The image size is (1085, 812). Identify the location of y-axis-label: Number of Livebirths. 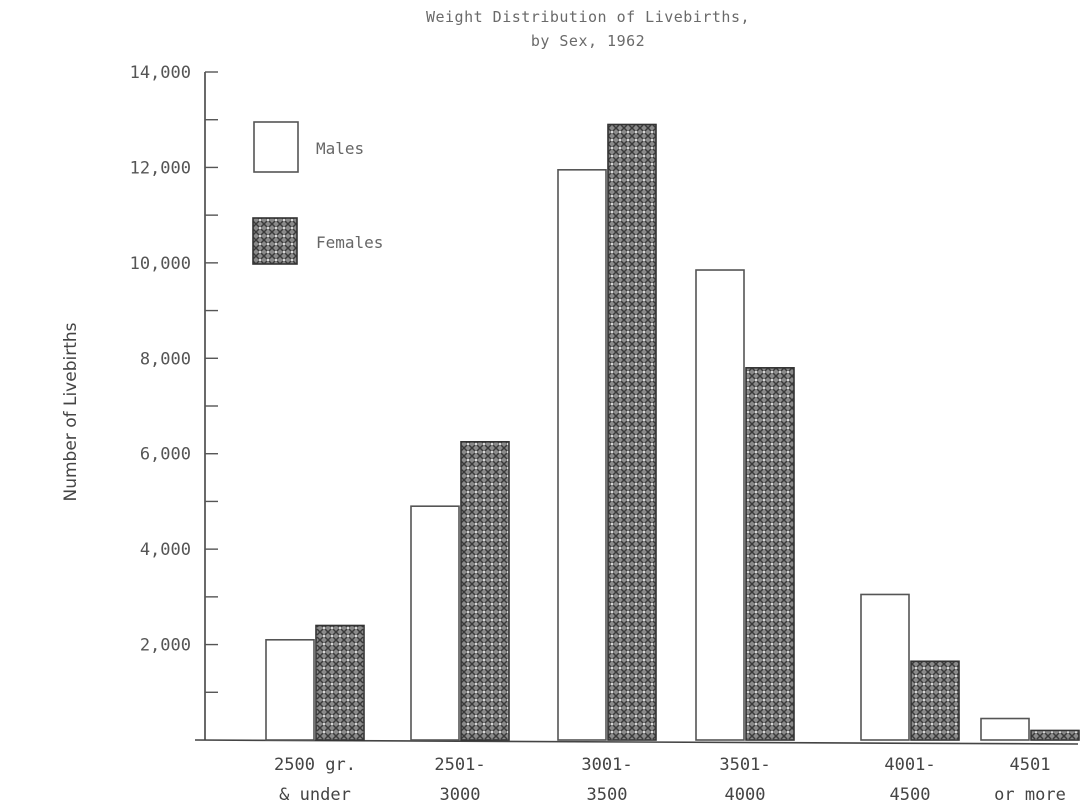
(71, 411).